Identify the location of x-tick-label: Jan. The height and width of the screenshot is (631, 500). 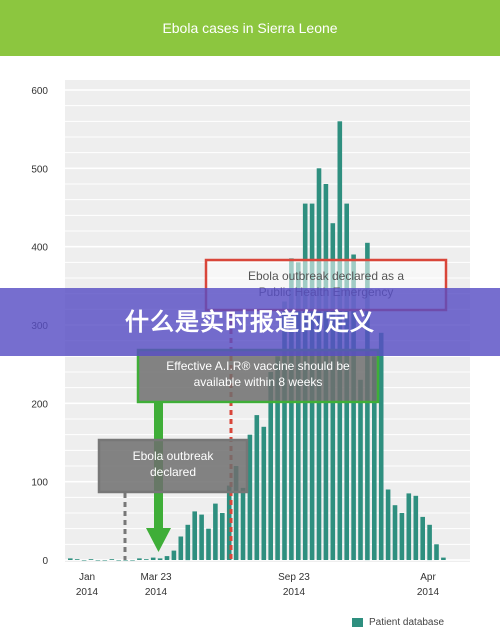
(87, 577).